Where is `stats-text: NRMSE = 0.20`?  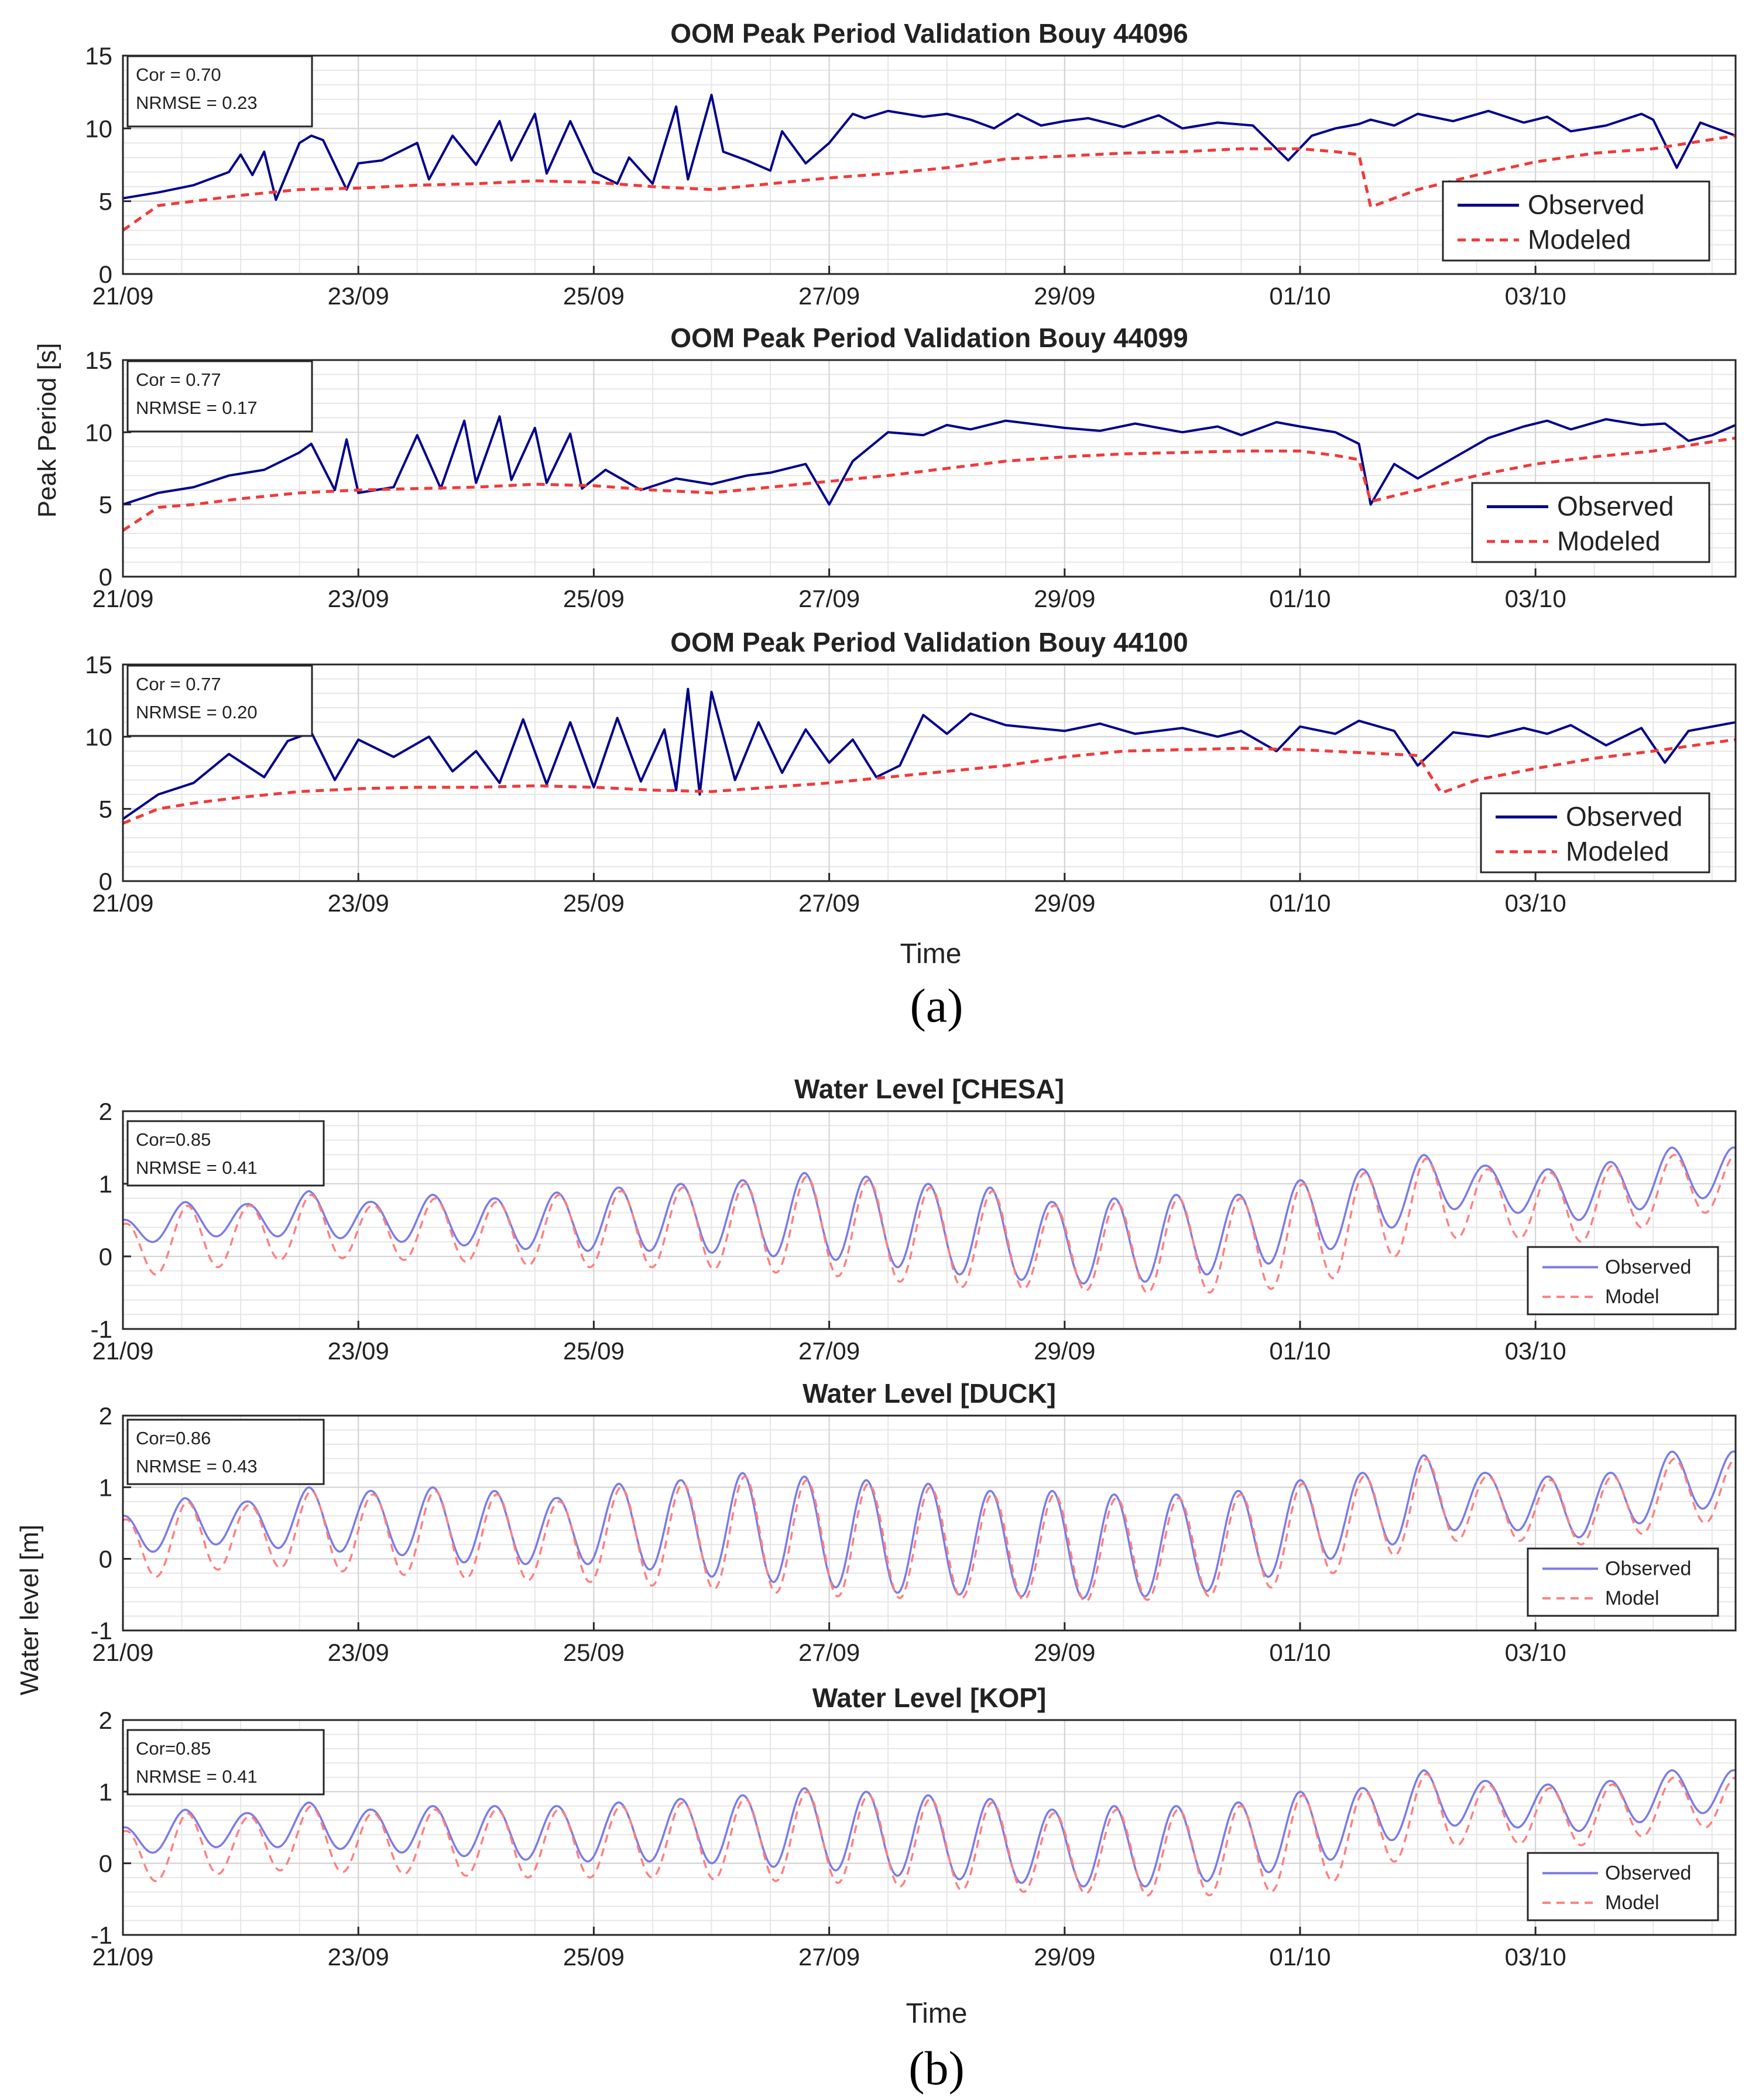
stats-text: NRMSE = 0.20 is located at coordinates (197, 712).